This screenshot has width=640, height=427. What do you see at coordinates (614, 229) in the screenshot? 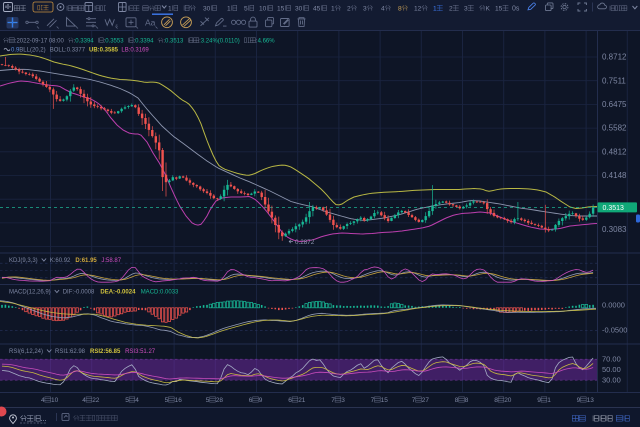
I see `svg-text: 0.3083` at bounding box center [614, 229].